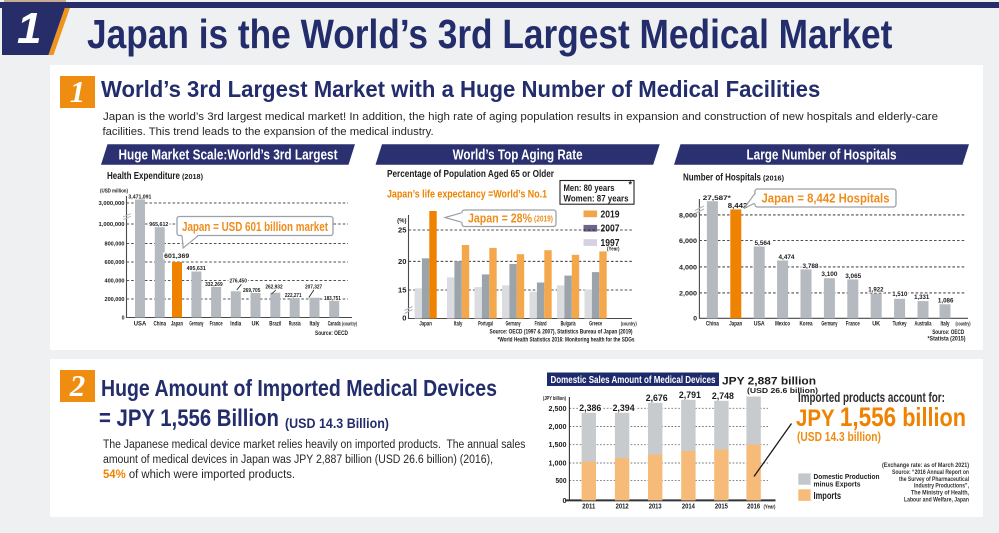 The image size is (999, 533). What do you see at coordinates (875, 290) in the screenshot?
I see `svg-text: 1,922` at bounding box center [875, 290].